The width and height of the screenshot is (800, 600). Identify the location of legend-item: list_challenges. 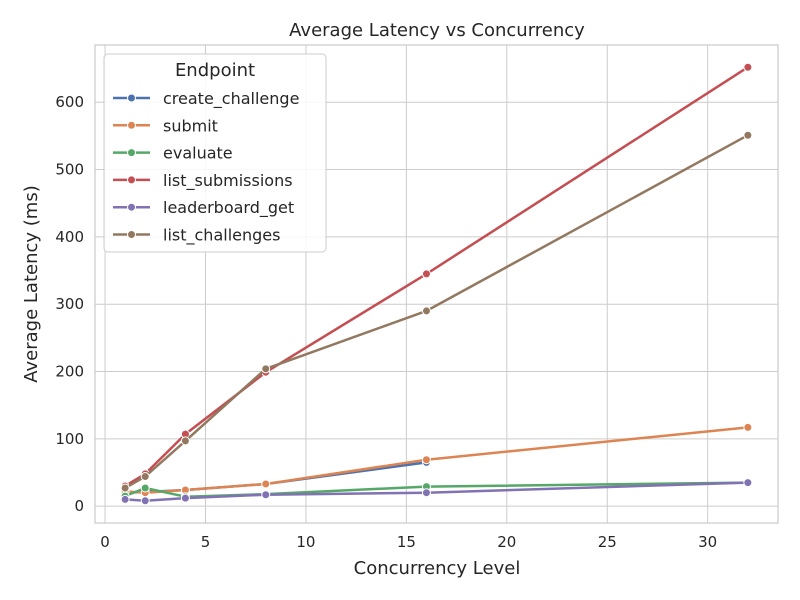
(196, 236).